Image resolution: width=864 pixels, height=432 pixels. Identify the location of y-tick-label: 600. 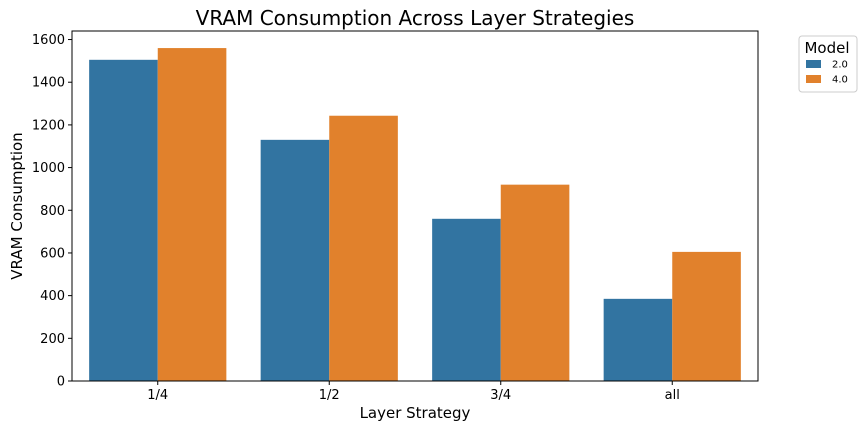
(52, 253).